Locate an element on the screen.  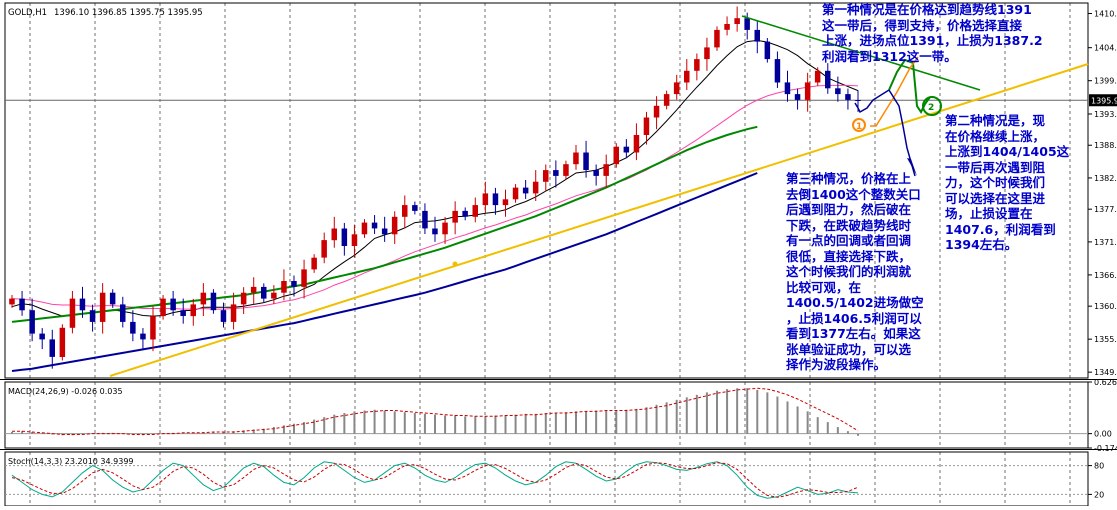
stoch-title: Stoch(14,3,3) 23.2010 34.9399 is located at coordinates (71, 461).